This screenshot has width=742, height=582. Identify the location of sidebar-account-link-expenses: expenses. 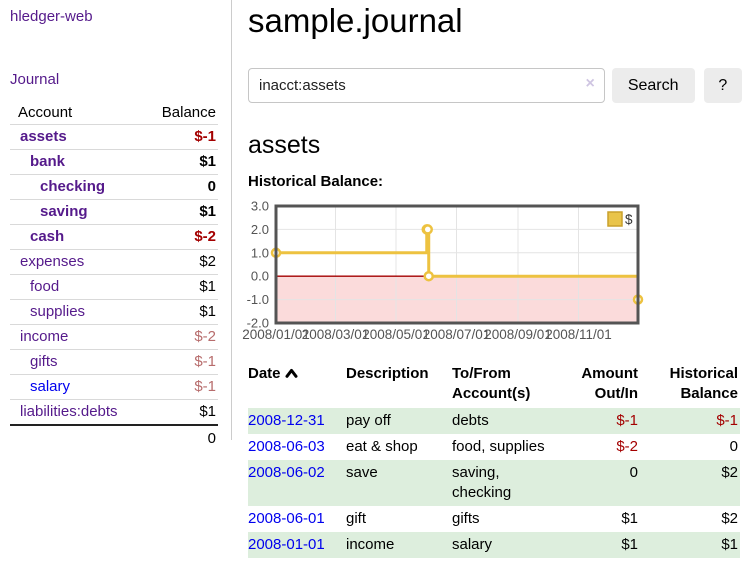
(52, 261).